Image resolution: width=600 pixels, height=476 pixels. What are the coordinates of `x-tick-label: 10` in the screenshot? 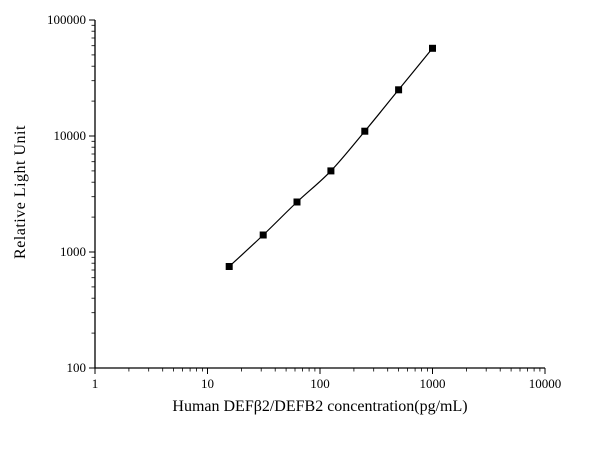 It's located at (207, 383).